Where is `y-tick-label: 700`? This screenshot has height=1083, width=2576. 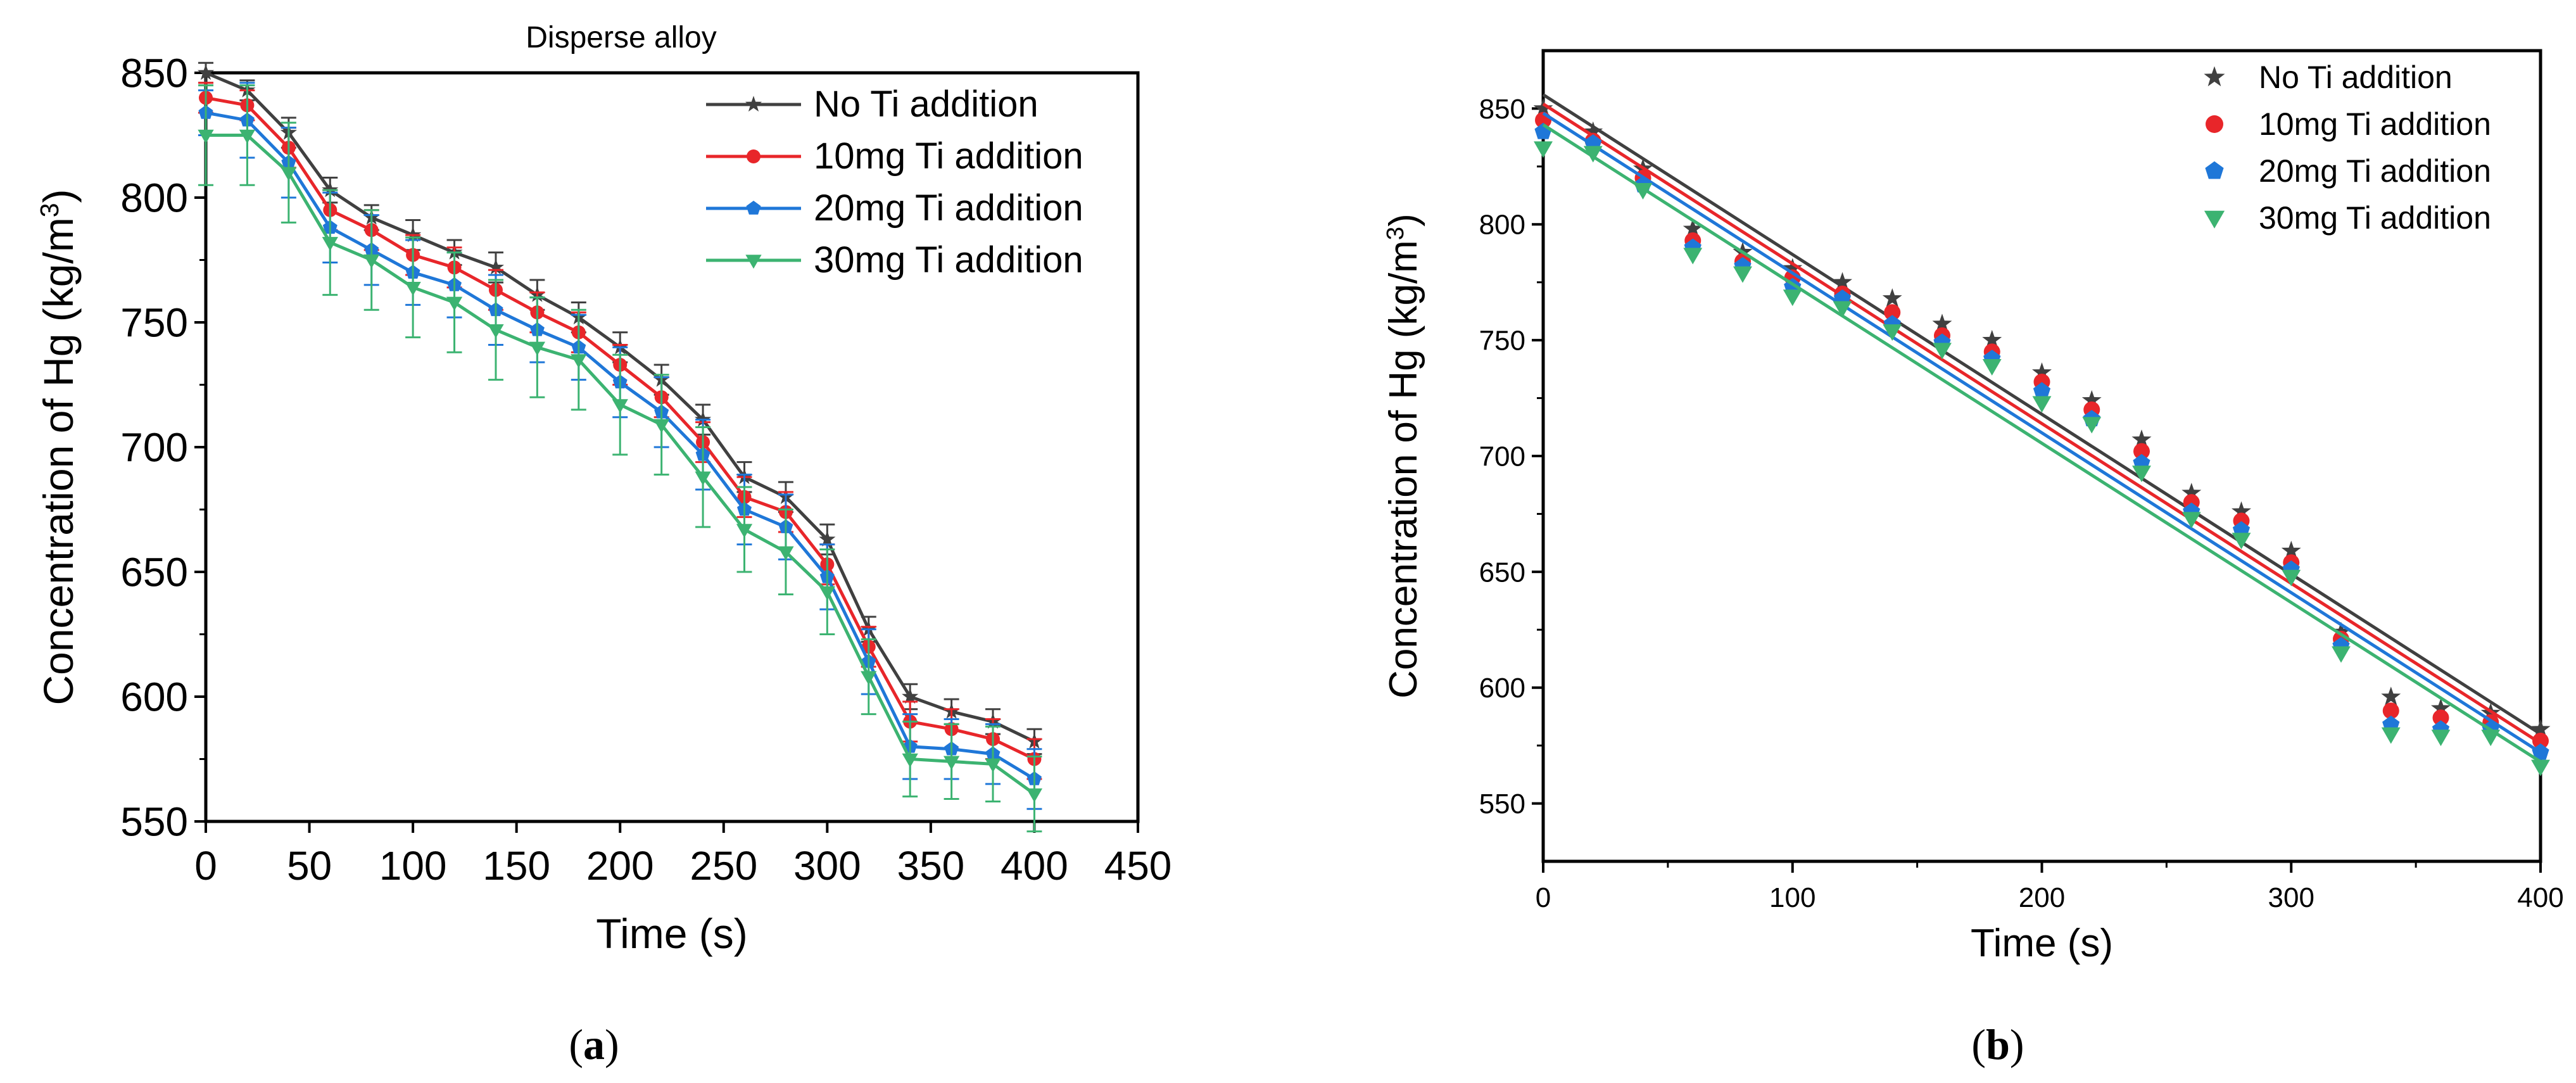
y-tick-label: 700 is located at coordinates (1502, 456).